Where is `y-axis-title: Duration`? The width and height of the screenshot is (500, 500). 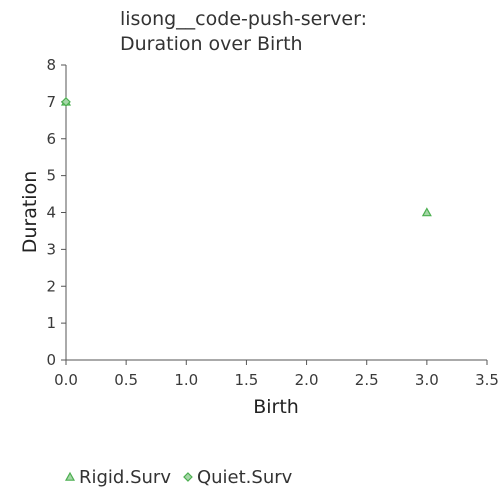 y-axis-title: Duration is located at coordinates (30, 212).